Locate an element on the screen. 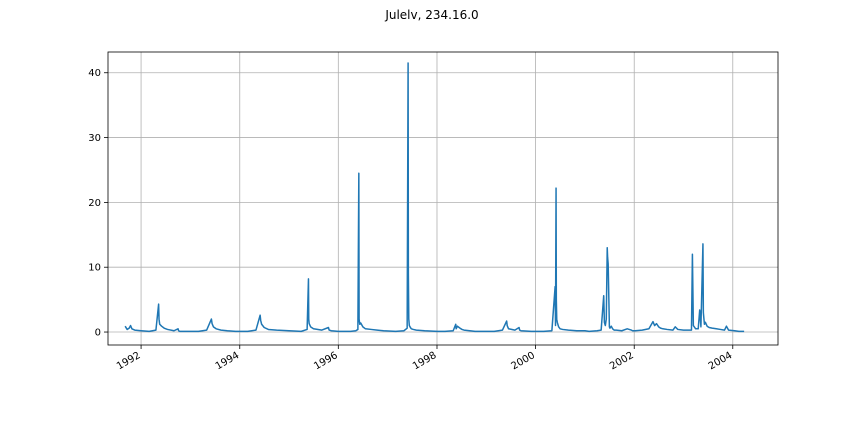  y-tick-label: 0 is located at coordinates (98, 333).